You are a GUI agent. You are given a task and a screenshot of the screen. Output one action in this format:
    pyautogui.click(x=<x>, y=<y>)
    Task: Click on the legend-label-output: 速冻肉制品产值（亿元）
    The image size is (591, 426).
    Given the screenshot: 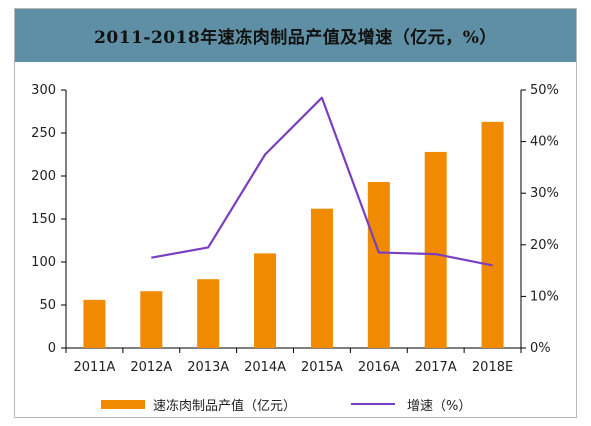 What is the action you would take?
    pyautogui.click(x=225, y=406)
    